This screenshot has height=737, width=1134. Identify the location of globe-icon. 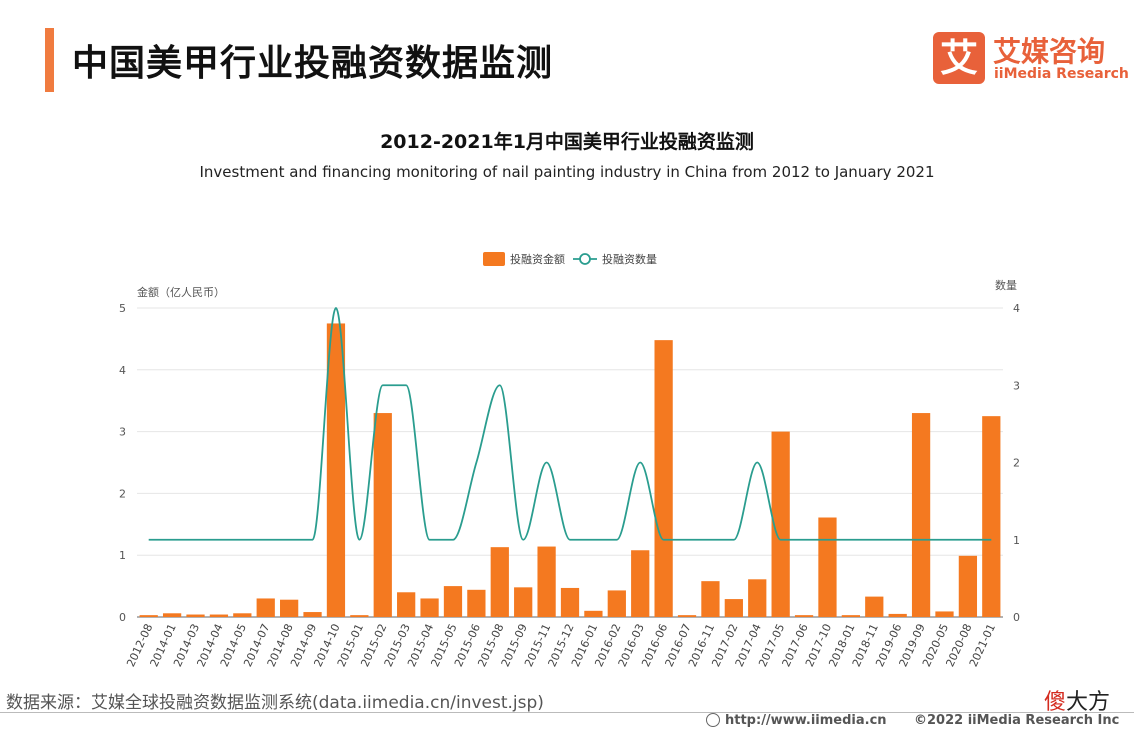
(713, 720).